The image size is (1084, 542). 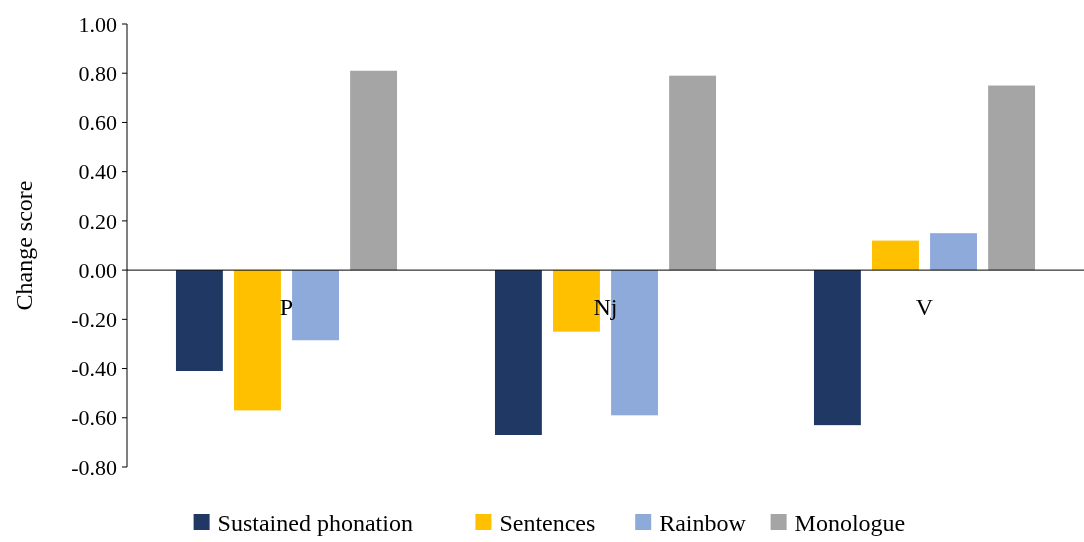 What do you see at coordinates (703, 523) in the screenshot?
I see `legend-label: Rainbow` at bounding box center [703, 523].